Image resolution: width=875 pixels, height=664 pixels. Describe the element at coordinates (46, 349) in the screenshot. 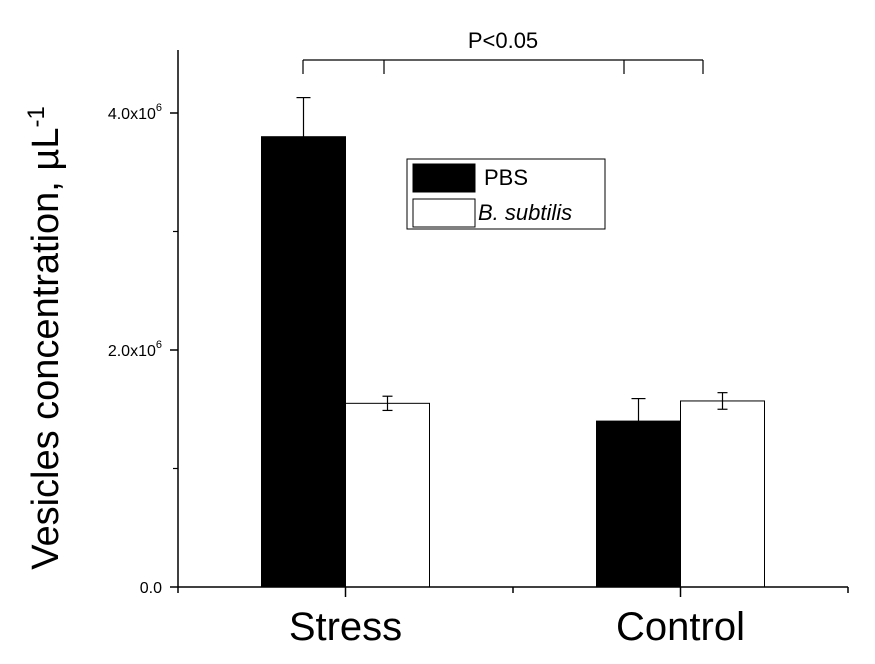

I see `y-axis-label-text: Vesicles concentration, µL` at that location.